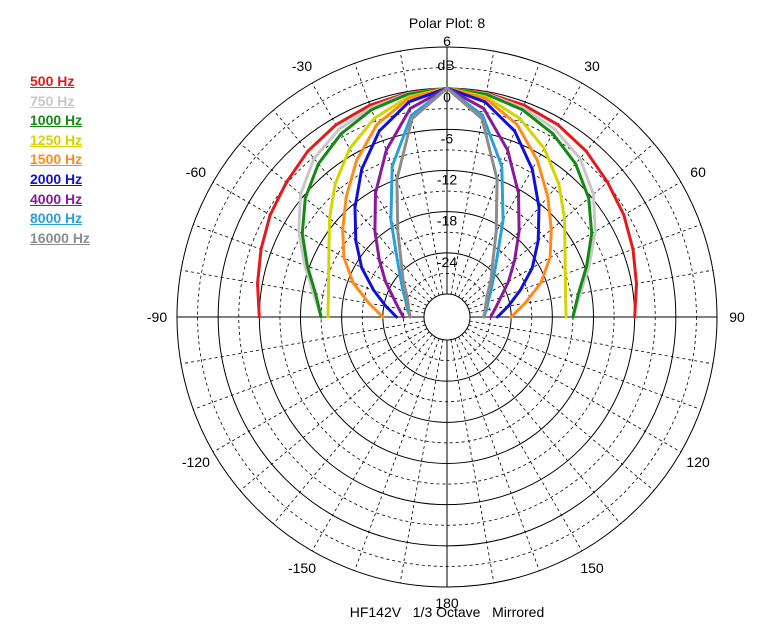 This screenshot has width=765, height=632. I want to click on angle-label: -90, so click(157, 317).